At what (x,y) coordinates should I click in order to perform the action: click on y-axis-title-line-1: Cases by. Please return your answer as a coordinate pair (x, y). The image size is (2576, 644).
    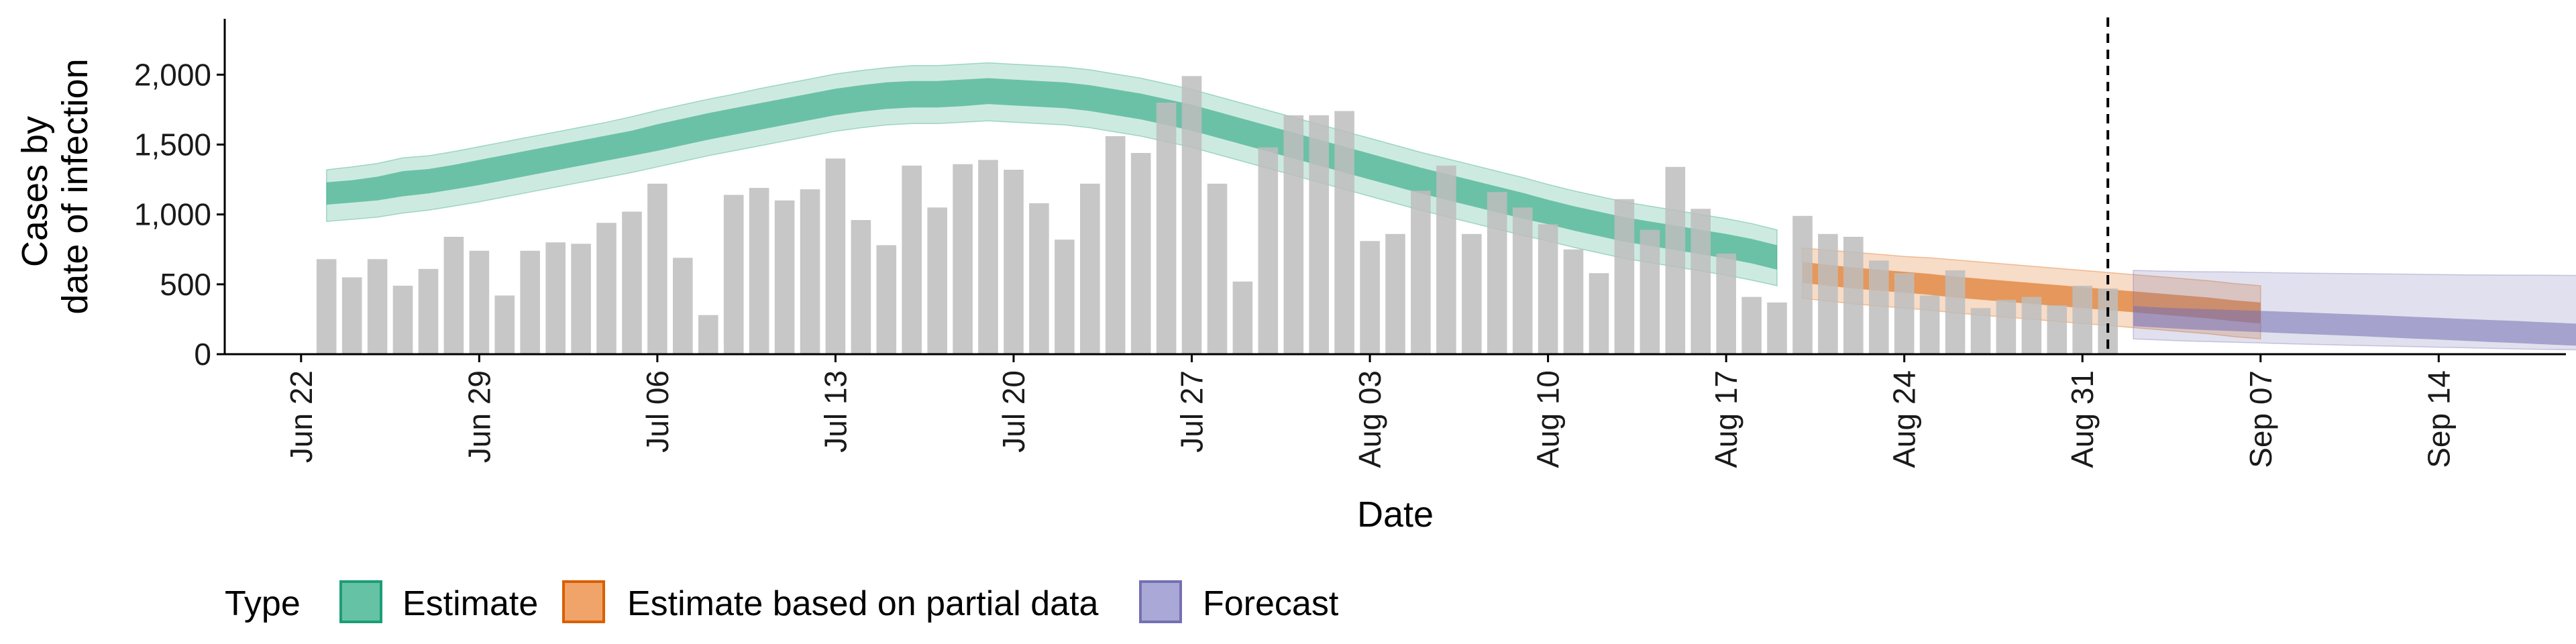
    Looking at the image, I should click on (35, 191).